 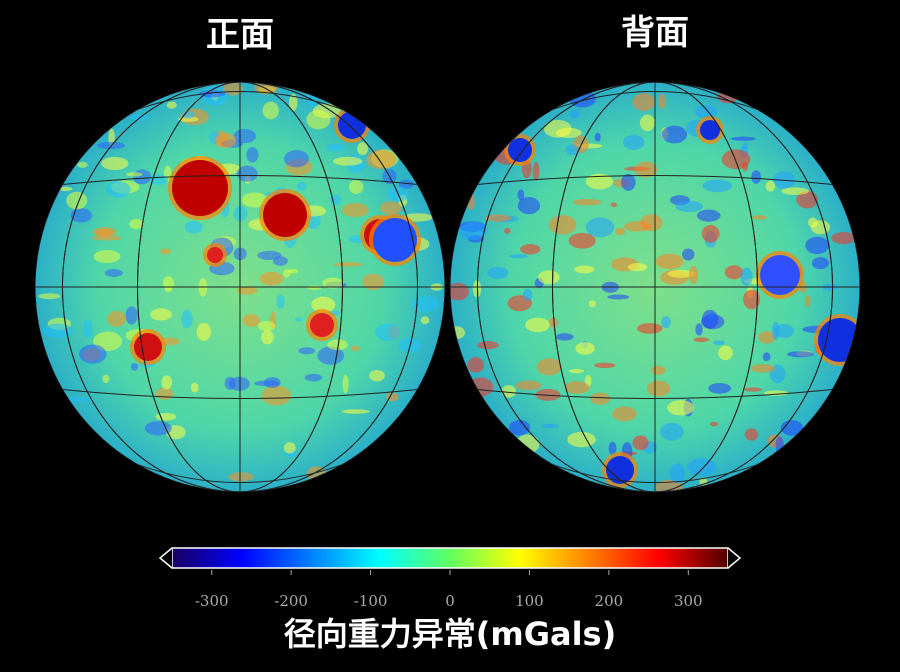 I want to click on parallel, so click(x=655, y=394).